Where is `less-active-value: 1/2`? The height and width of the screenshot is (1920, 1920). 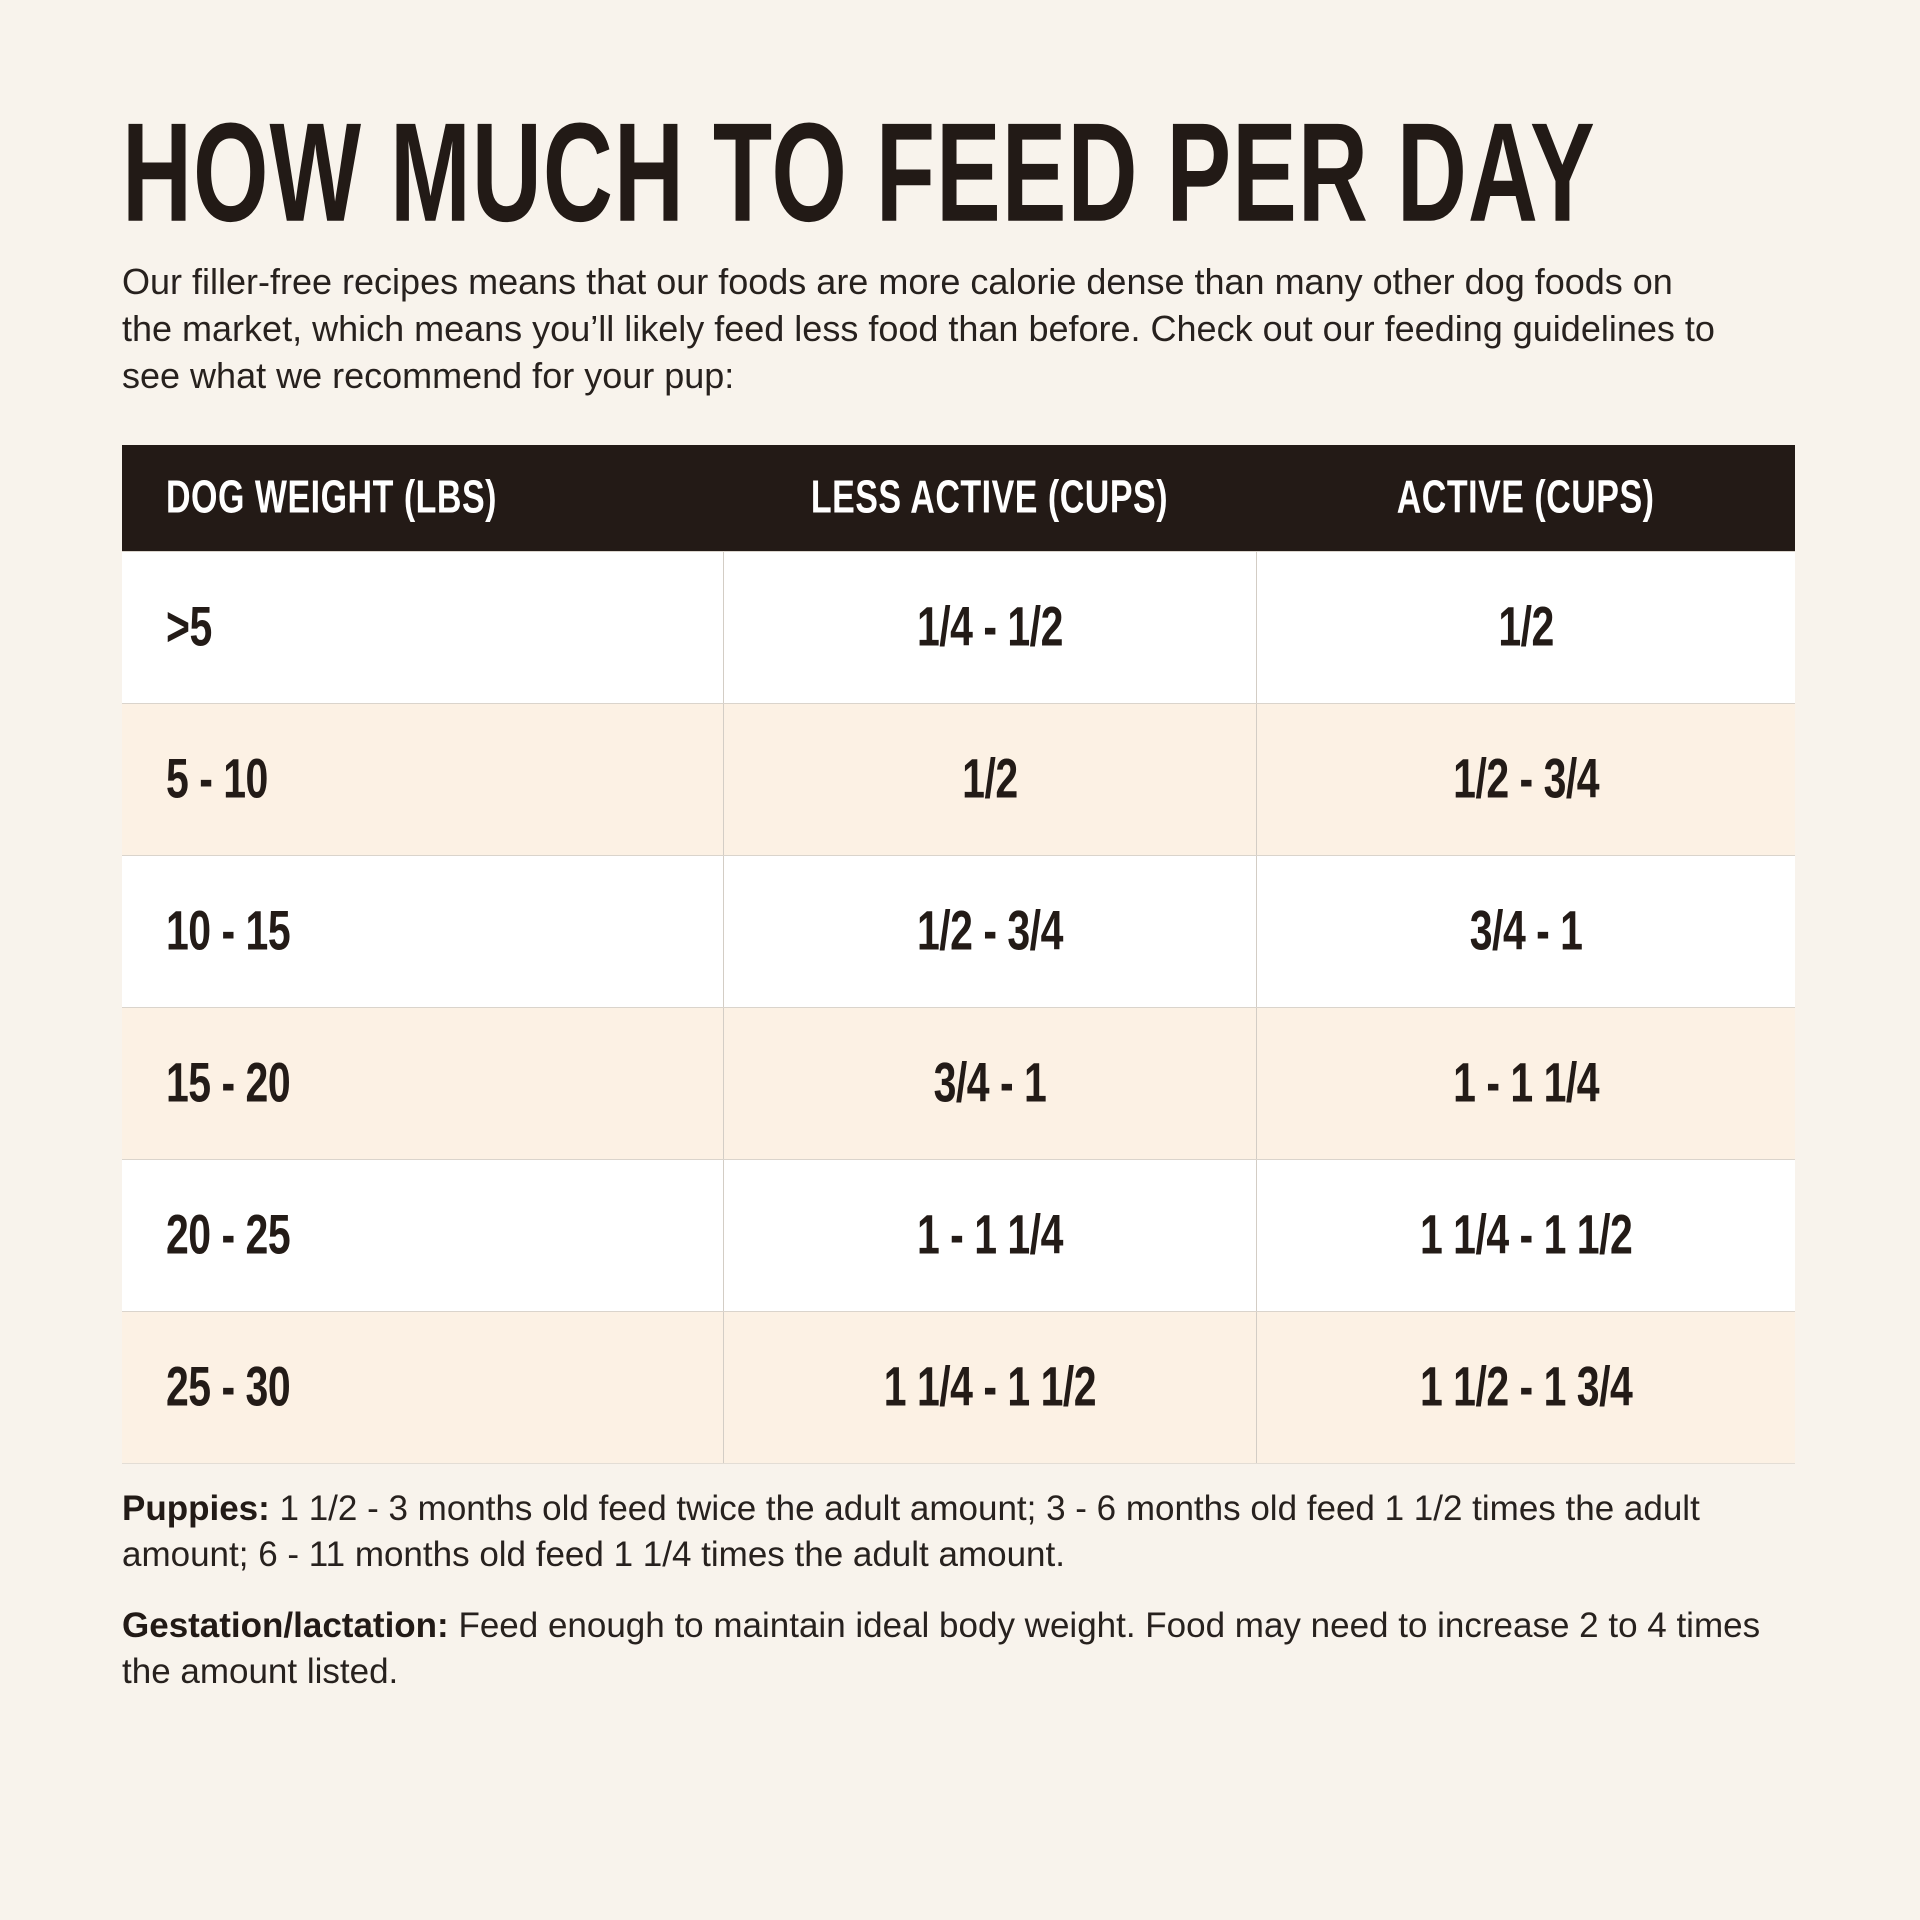 less-active-value: 1/2 is located at coordinates (990, 778).